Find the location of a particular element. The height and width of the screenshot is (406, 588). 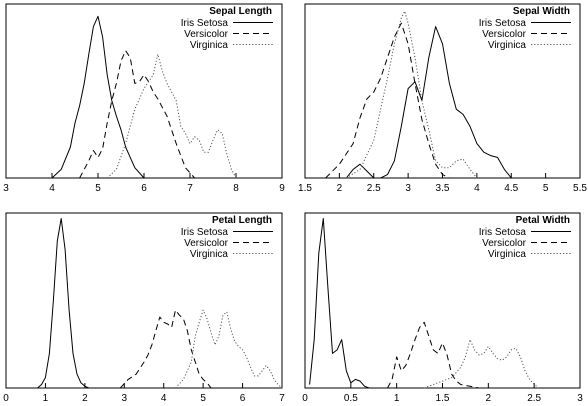

petal-length-x-tick-label: 0 is located at coordinates (6, 398).